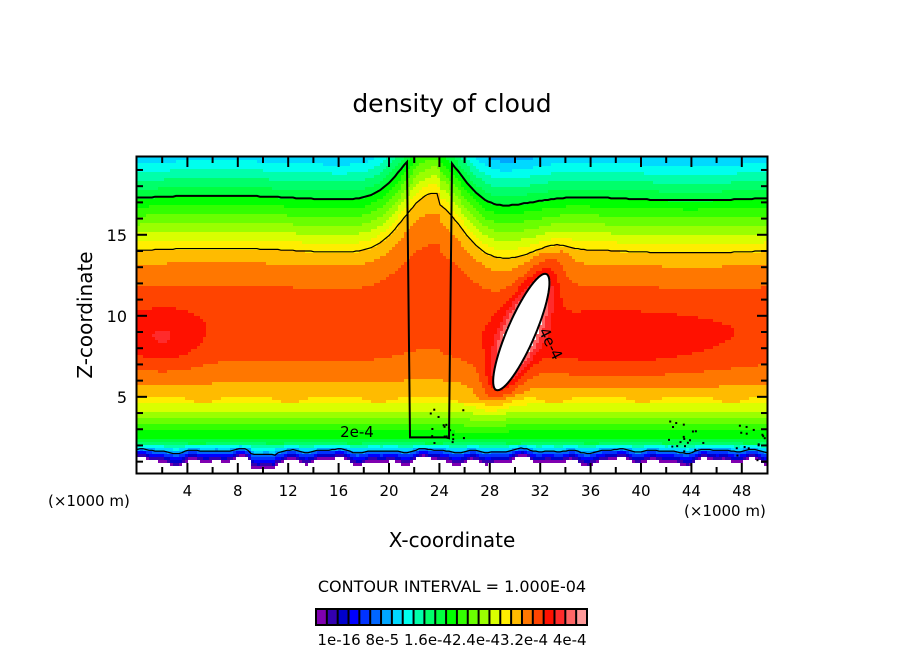 The height and width of the screenshot is (654, 904). What do you see at coordinates (527, 617) in the screenshot?
I see `colorbar-swatch` at bounding box center [527, 617].